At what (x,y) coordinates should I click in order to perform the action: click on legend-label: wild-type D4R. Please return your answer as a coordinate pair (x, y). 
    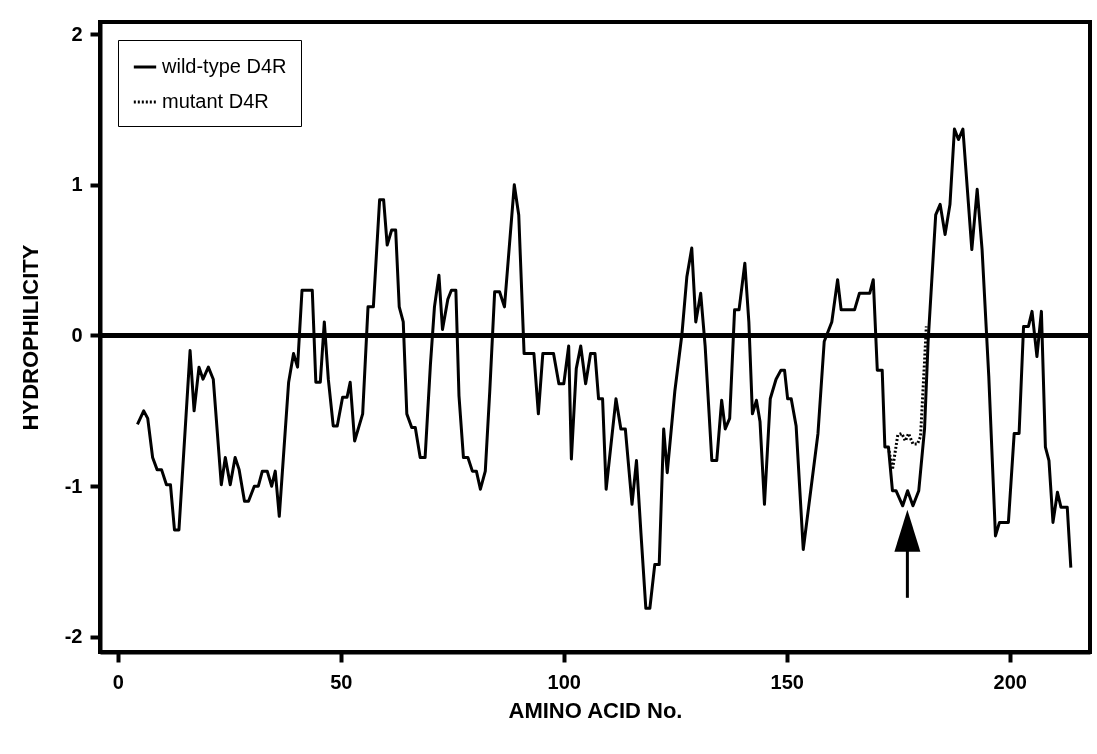
    Looking at the image, I should click on (224, 66).